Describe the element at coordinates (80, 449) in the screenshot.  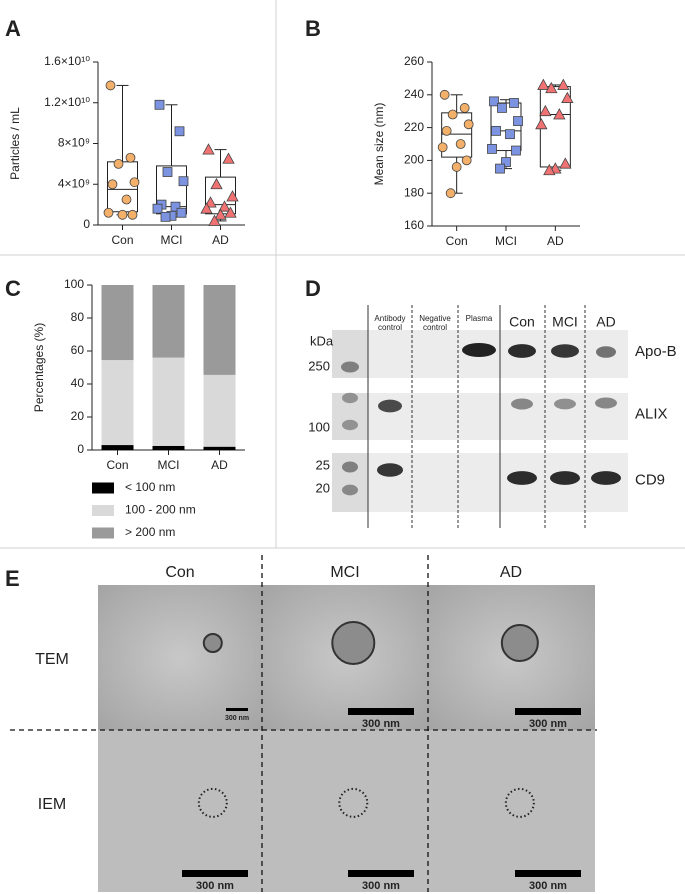
I see `y-tick-label: 0` at that location.